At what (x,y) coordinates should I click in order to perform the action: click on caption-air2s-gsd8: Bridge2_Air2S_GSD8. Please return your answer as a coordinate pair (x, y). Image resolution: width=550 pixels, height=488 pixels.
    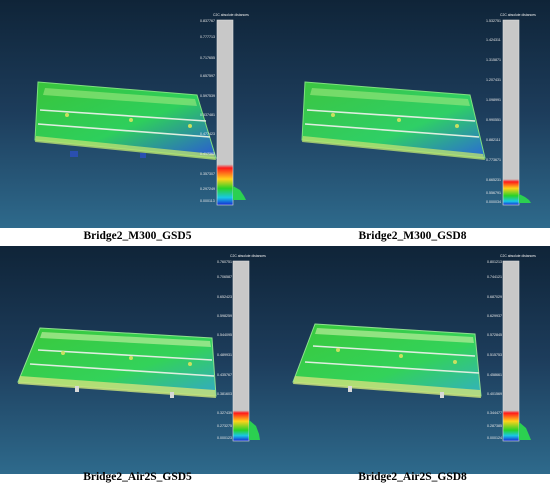
    Looking at the image, I should click on (412, 477).